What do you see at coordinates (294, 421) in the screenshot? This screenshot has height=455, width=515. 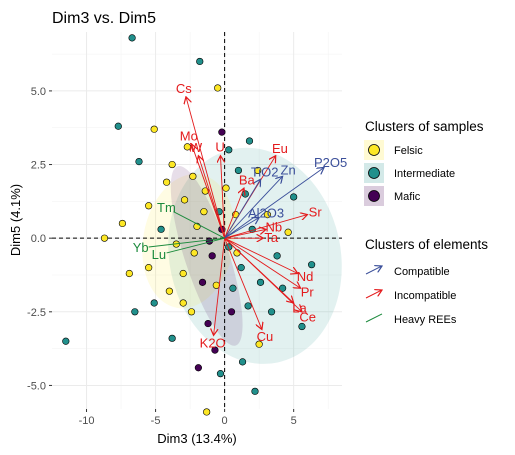 I see `x-tick-label: 5` at bounding box center [294, 421].